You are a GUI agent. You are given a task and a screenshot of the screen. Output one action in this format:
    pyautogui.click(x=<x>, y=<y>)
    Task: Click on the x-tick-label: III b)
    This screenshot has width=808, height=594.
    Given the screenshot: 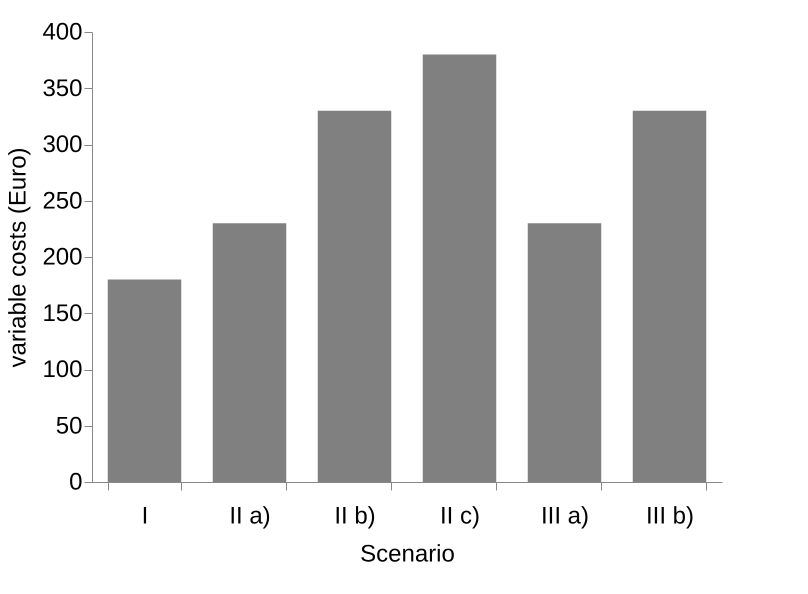 What is the action you would take?
    pyautogui.click(x=670, y=516)
    